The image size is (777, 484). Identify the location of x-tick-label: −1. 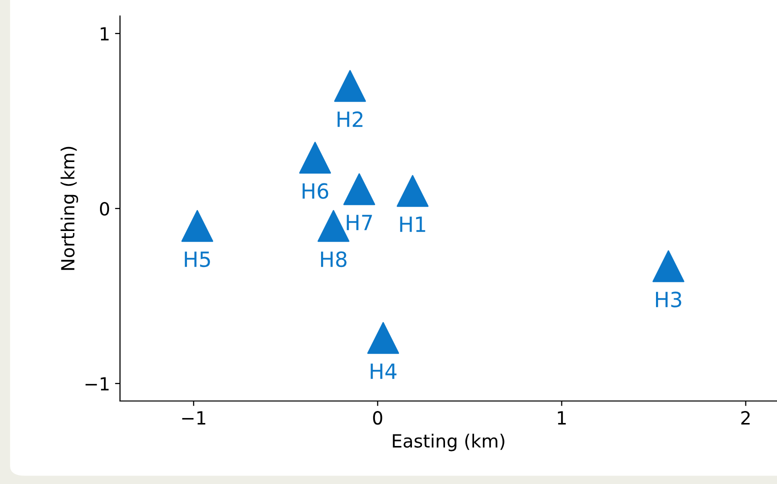
(194, 417).